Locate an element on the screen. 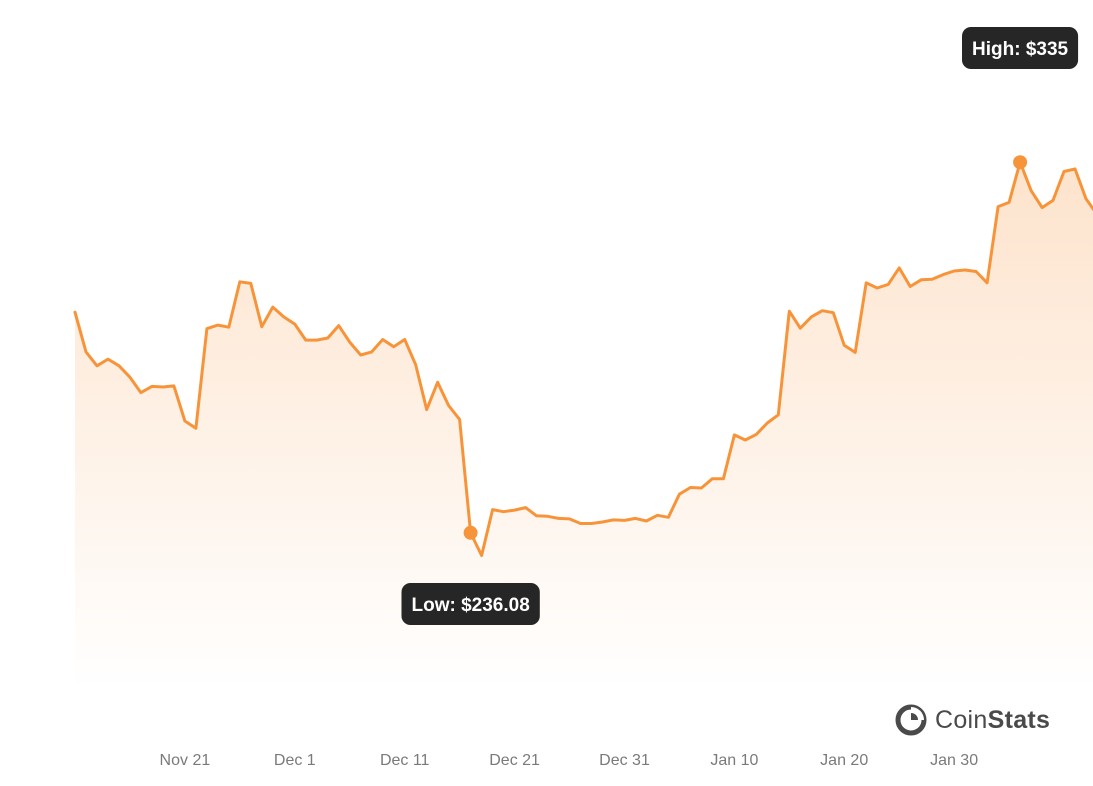 The height and width of the screenshot is (786, 1093). high-point is located at coordinates (1020, 162).